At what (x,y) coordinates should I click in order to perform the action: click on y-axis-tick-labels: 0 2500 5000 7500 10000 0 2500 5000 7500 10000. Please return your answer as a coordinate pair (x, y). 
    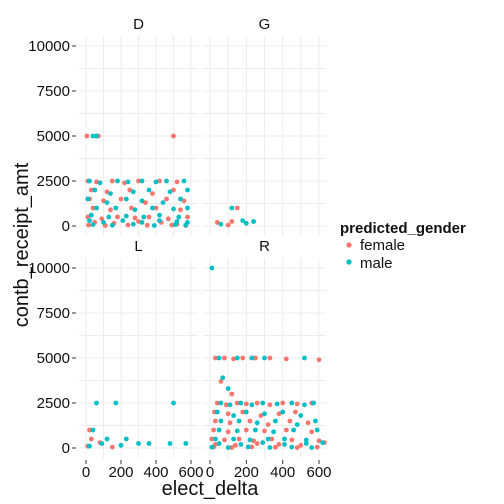
    Looking at the image, I should click on (52, 247).